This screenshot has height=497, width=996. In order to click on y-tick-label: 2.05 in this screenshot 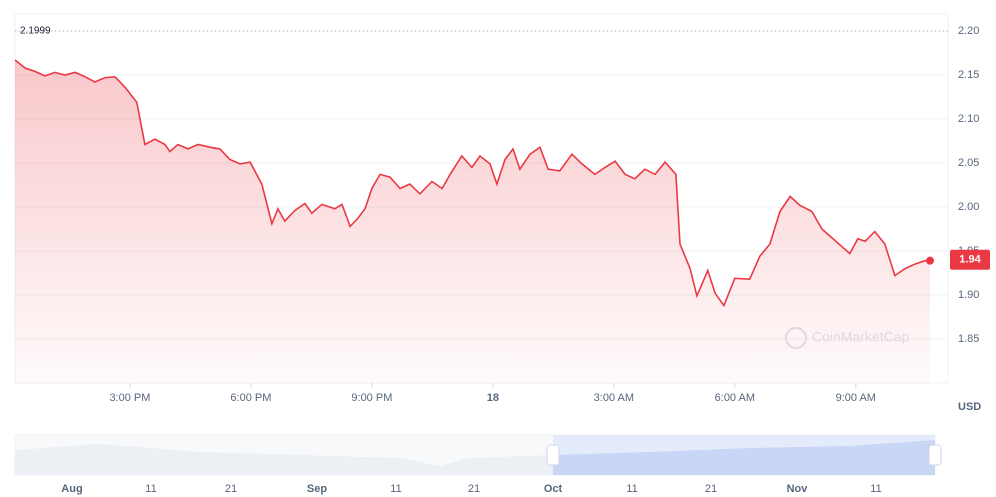, I will do `click(968, 163)`.